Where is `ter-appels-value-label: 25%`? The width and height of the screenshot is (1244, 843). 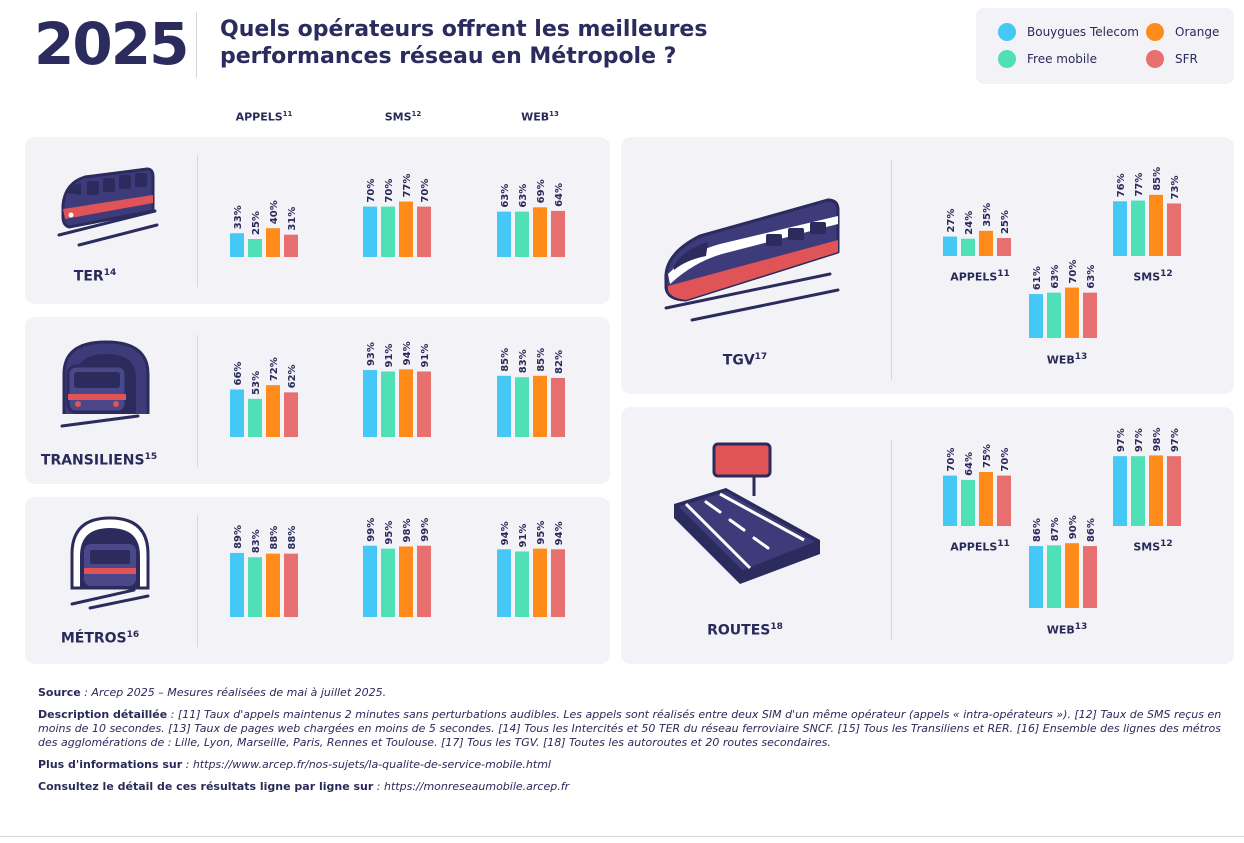 ter-appels-value-label: 25% is located at coordinates (256, 223).